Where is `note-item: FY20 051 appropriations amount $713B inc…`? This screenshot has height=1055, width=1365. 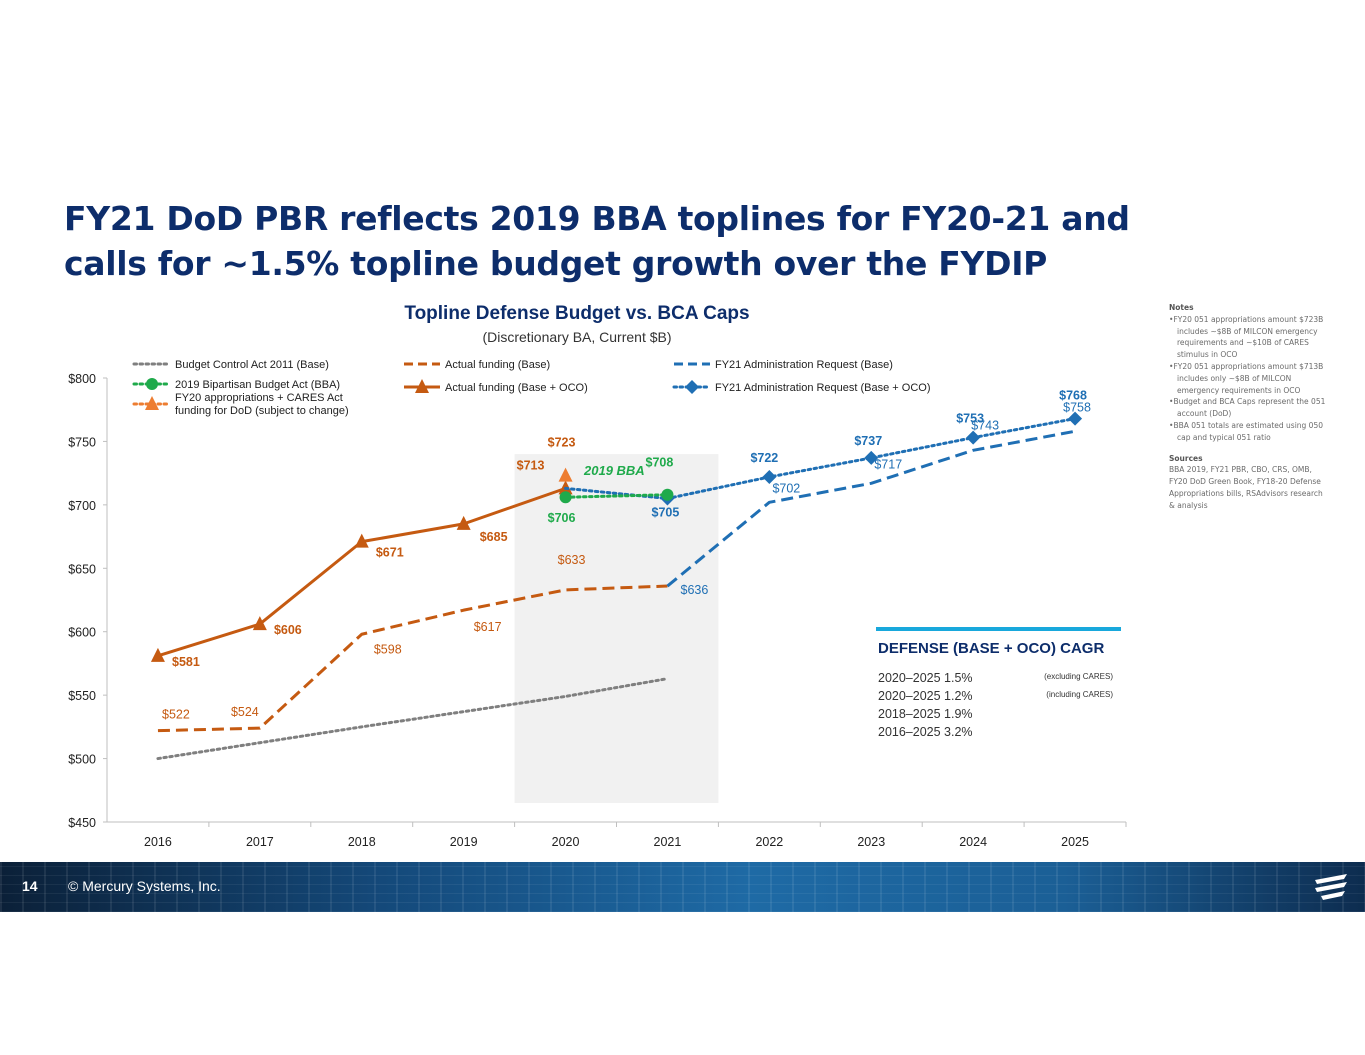
note-item: FY20 051 appropriations amount $713B inc… is located at coordinates (1249, 378).